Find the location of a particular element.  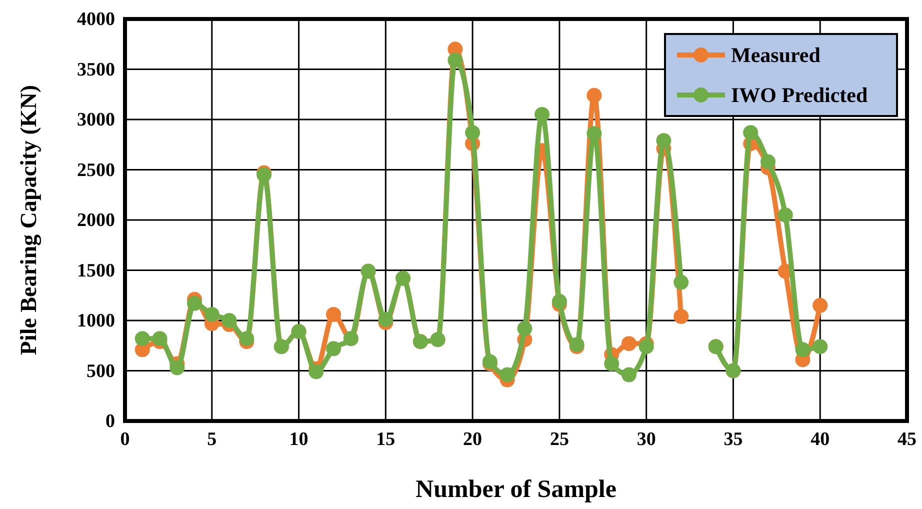

x-tick-label: 10 is located at coordinates (298, 439).